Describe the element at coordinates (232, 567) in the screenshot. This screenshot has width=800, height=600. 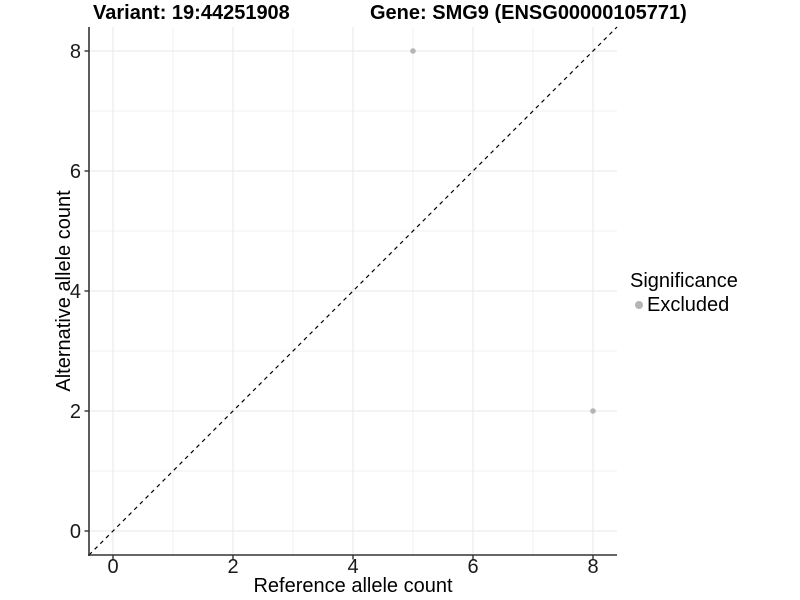
I see `x-tick-label: 2` at that location.